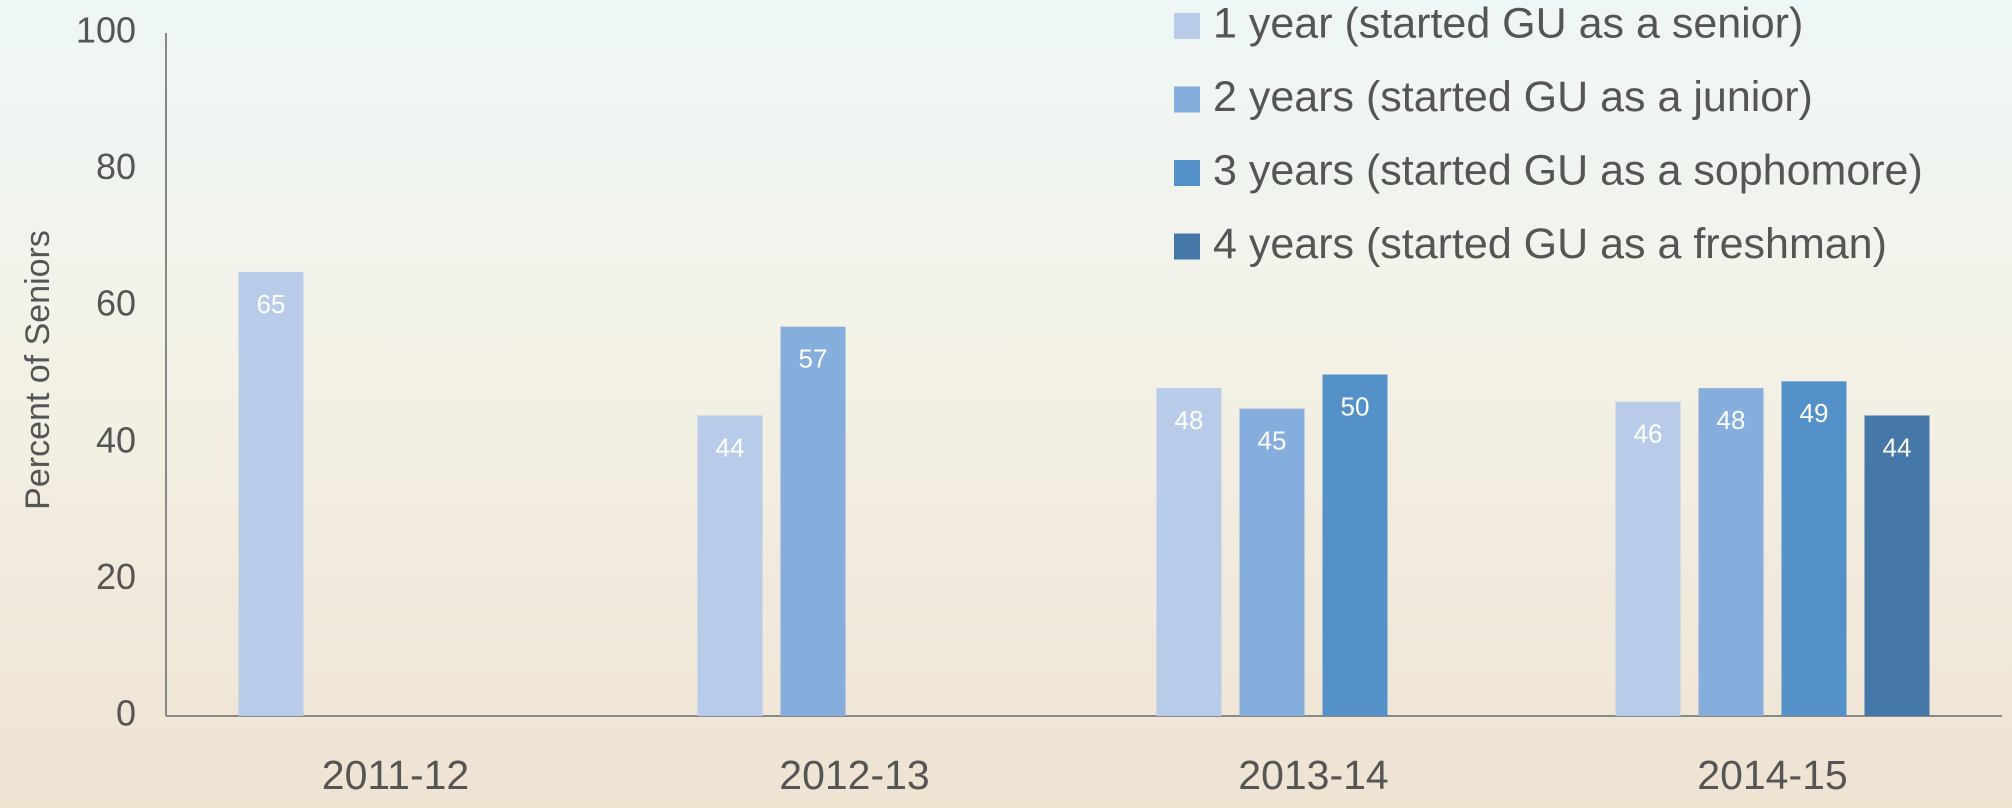  What do you see at coordinates (854, 775) in the screenshot?
I see `x-tick-label: 2012-13` at bounding box center [854, 775].